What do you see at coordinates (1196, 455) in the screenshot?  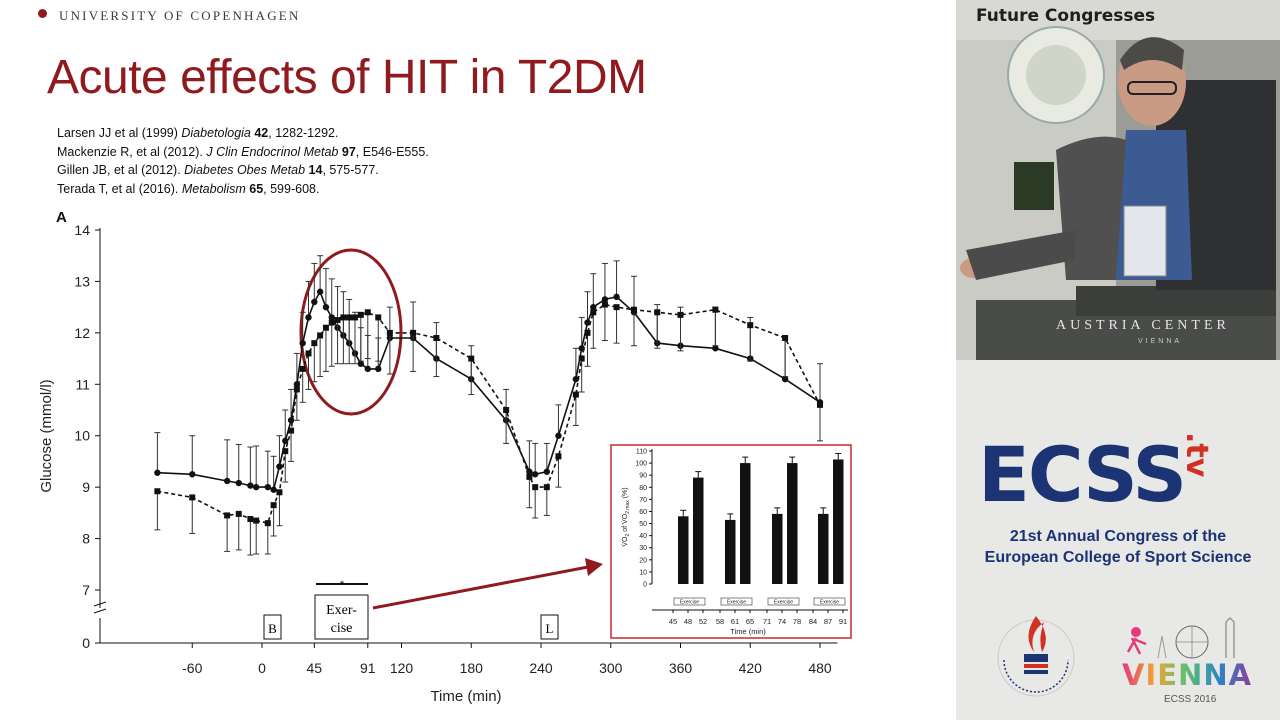 I see `ecss-tv-suffix: .tv` at bounding box center [1196, 455].